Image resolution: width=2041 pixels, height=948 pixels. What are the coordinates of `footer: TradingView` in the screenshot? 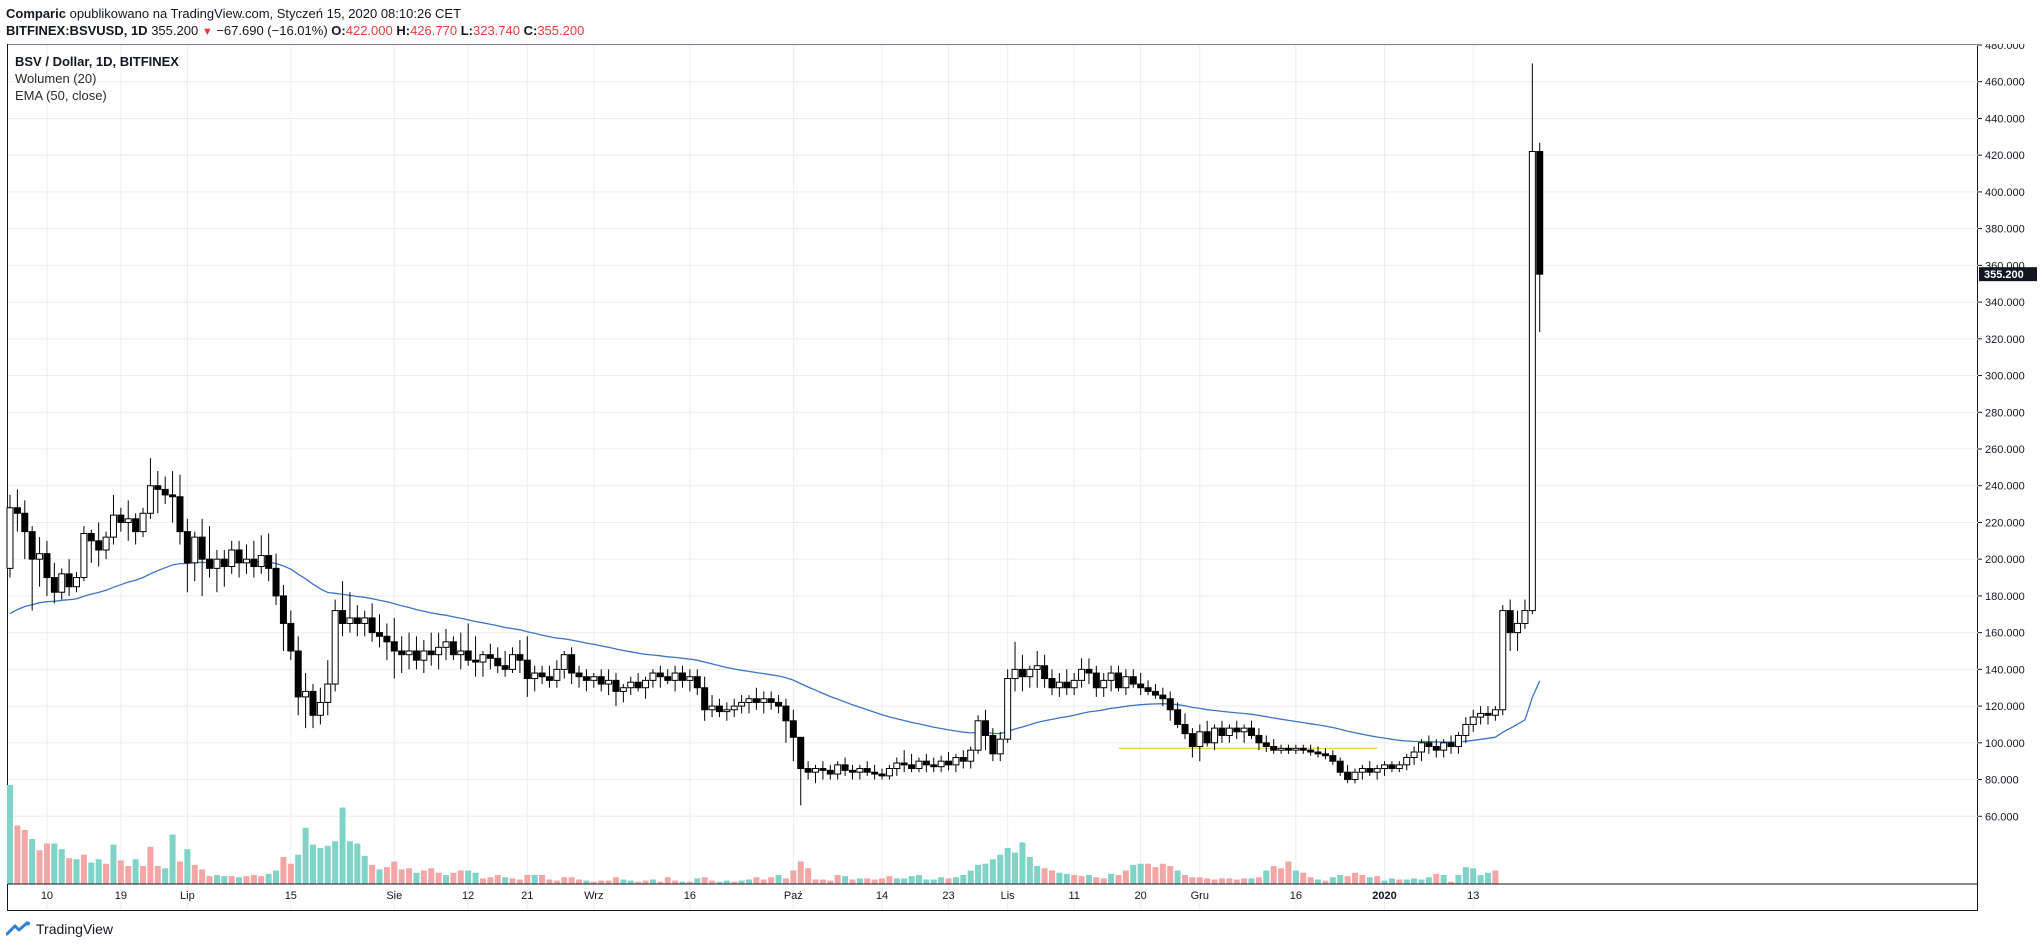 It's located at (59, 929).